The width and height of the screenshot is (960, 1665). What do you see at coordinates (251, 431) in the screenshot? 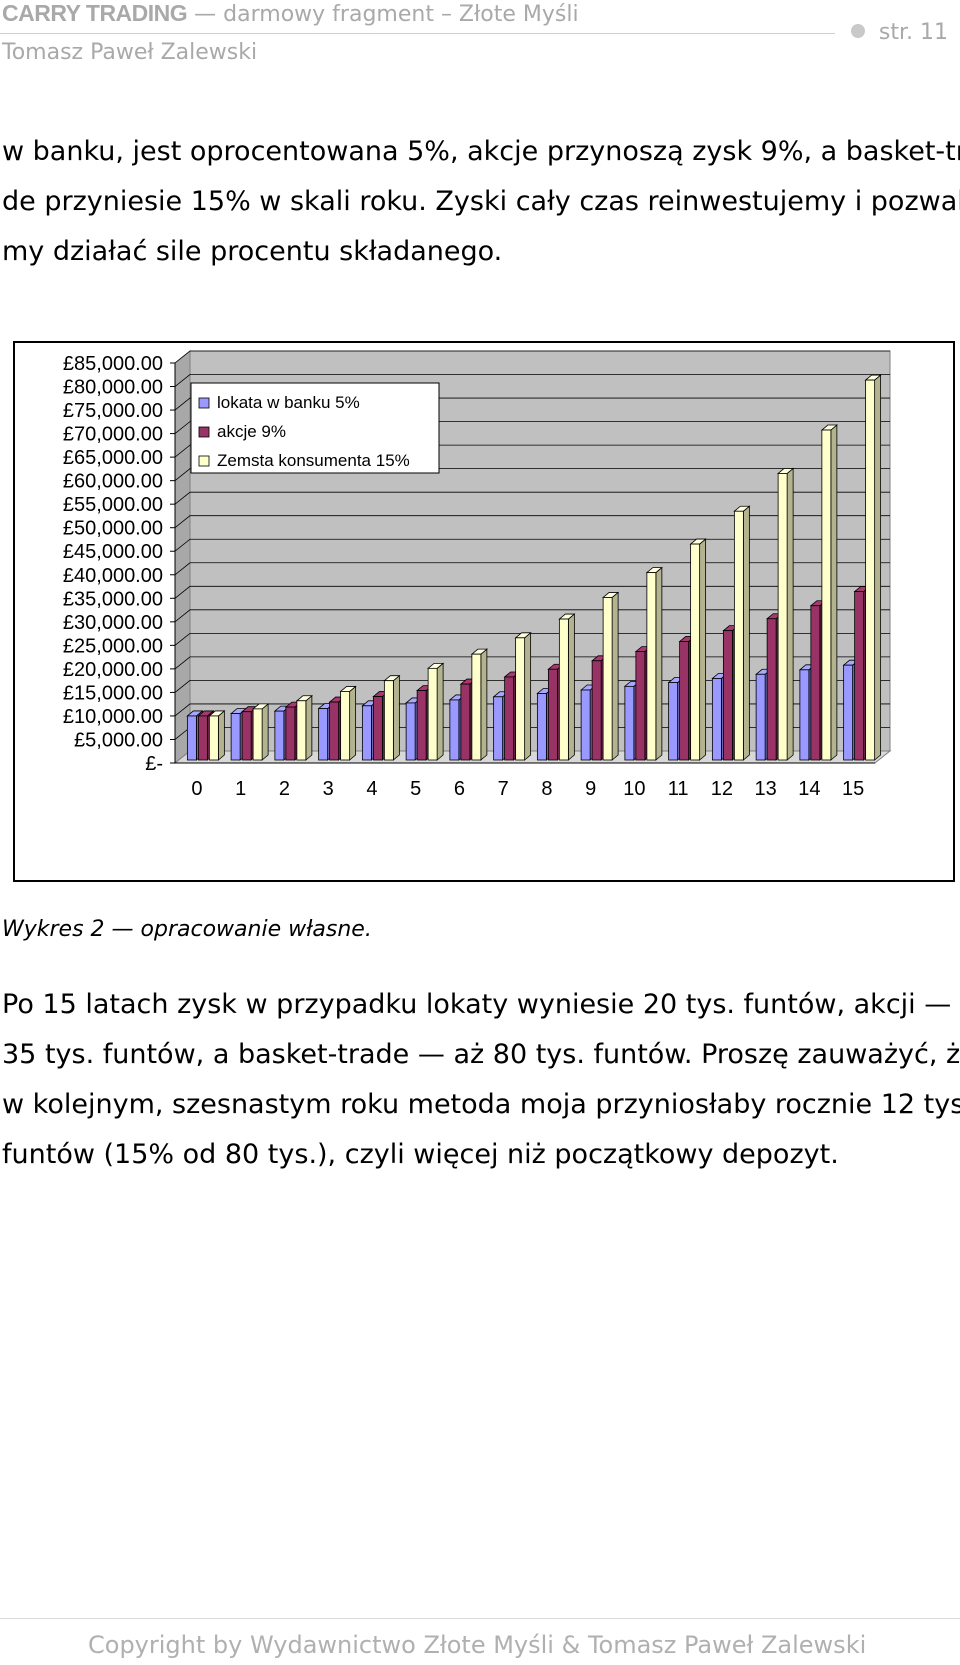
I see `legend-entry: akcje 9%` at bounding box center [251, 431].